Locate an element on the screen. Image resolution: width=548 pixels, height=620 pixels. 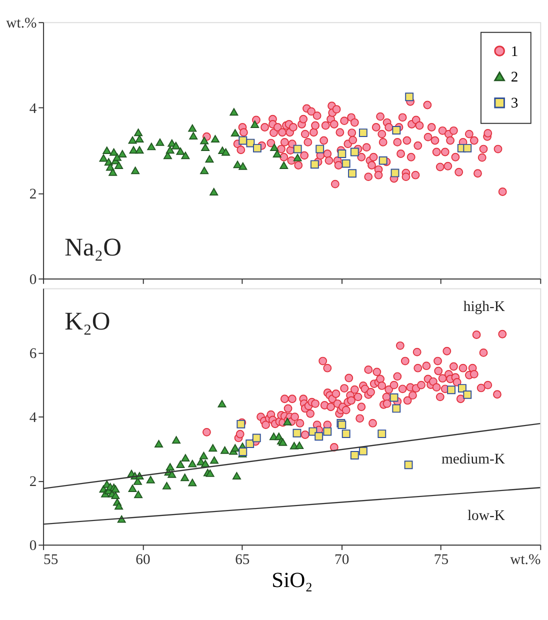
annotation: low-K is located at coordinates (486, 516).